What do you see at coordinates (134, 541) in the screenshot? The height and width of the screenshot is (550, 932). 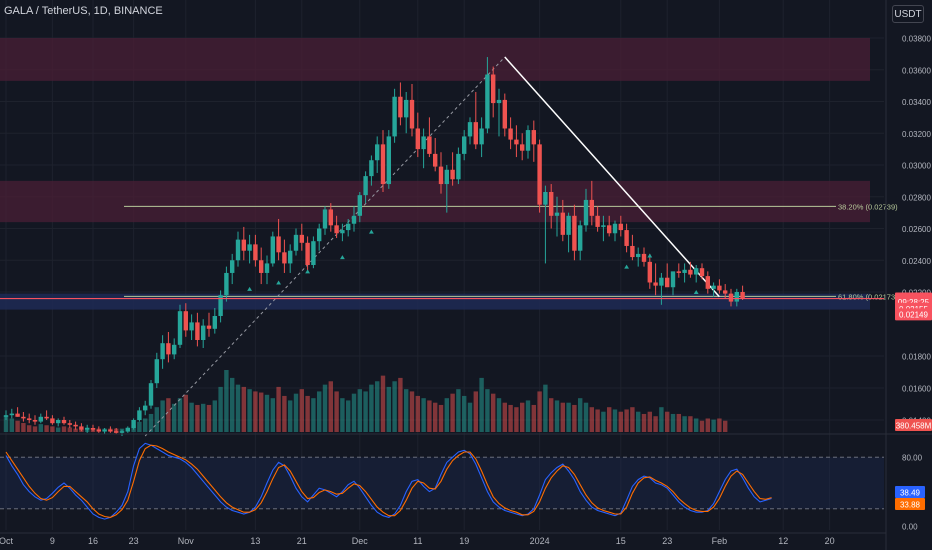 I see `time-tick-label: 23` at bounding box center [134, 541].